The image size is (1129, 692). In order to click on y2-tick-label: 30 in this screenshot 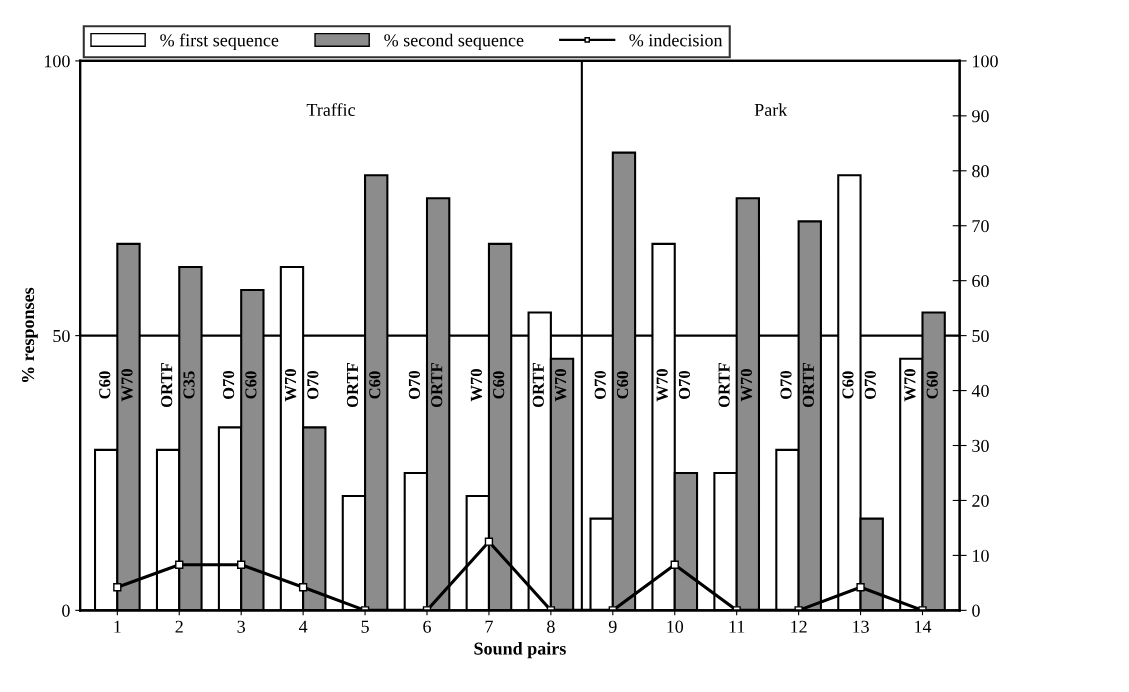, I will do `click(980, 445)`.